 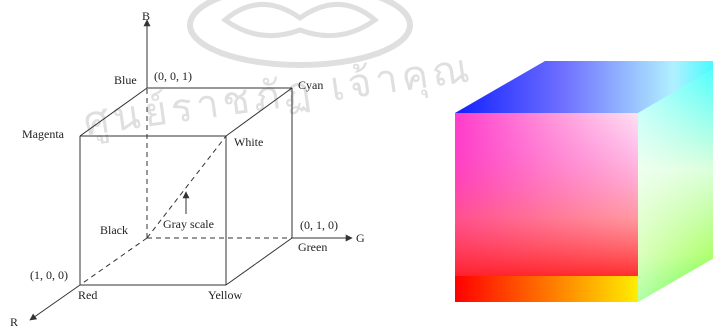 What do you see at coordinates (113, 112) in the screenshot?
I see `edge-blue-magenta` at bounding box center [113, 112].